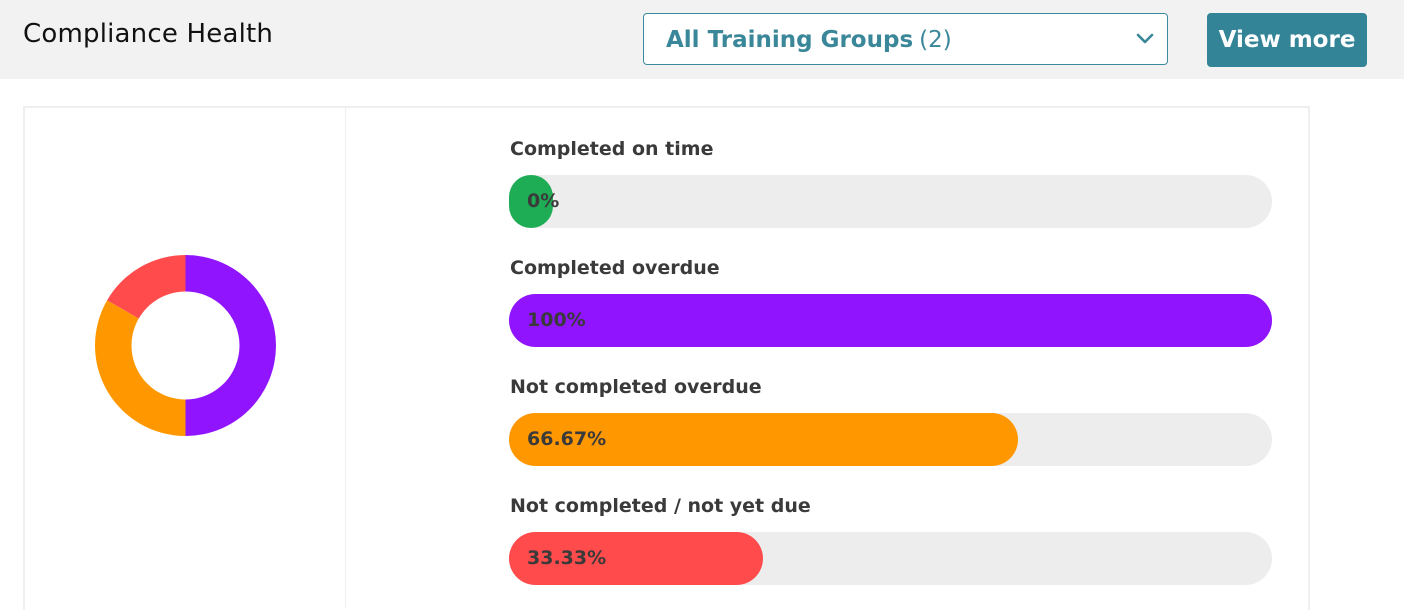 Image resolution: width=1404 pixels, height=610 pixels. I want to click on progress-track-not-yet-due: 33.33%, so click(890, 558).